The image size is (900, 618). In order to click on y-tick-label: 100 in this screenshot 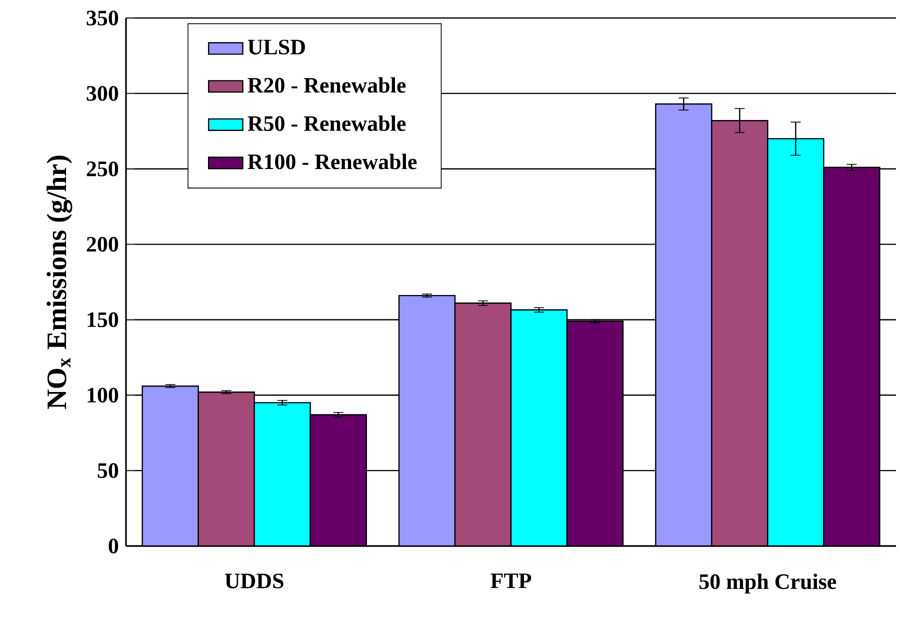, I will do `click(103, 395)`.